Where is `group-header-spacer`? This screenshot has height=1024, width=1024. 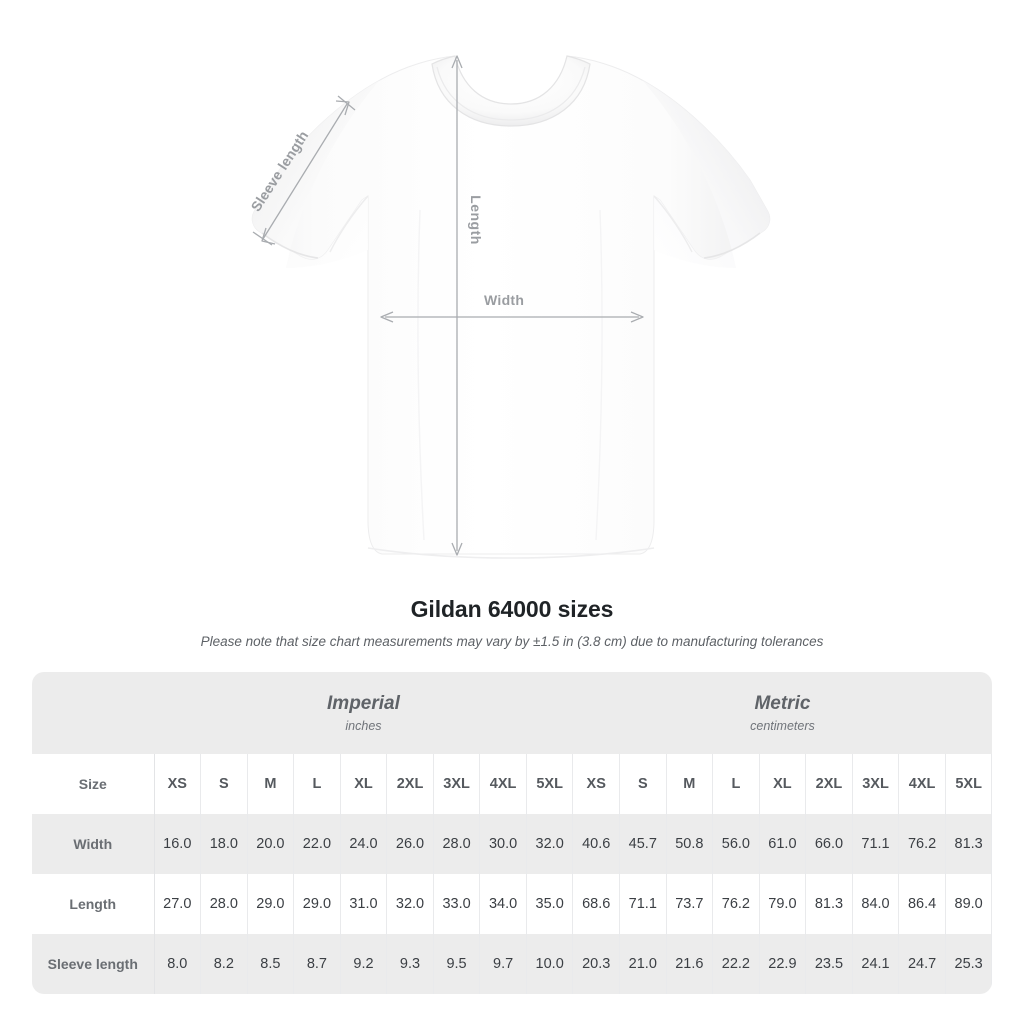
group-header-spacer is located at coordinates (93, 713).